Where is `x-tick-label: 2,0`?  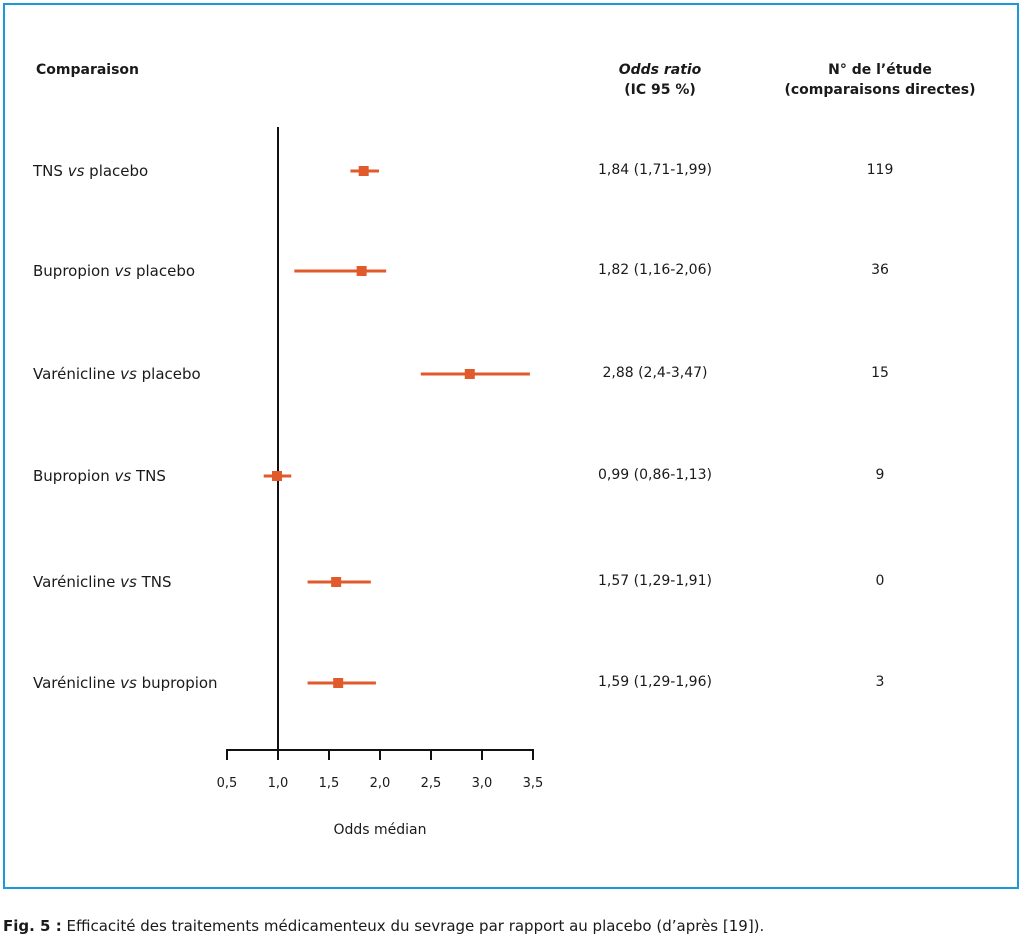
x-tick-label: 2,0 is located at coordinates (380, 783).